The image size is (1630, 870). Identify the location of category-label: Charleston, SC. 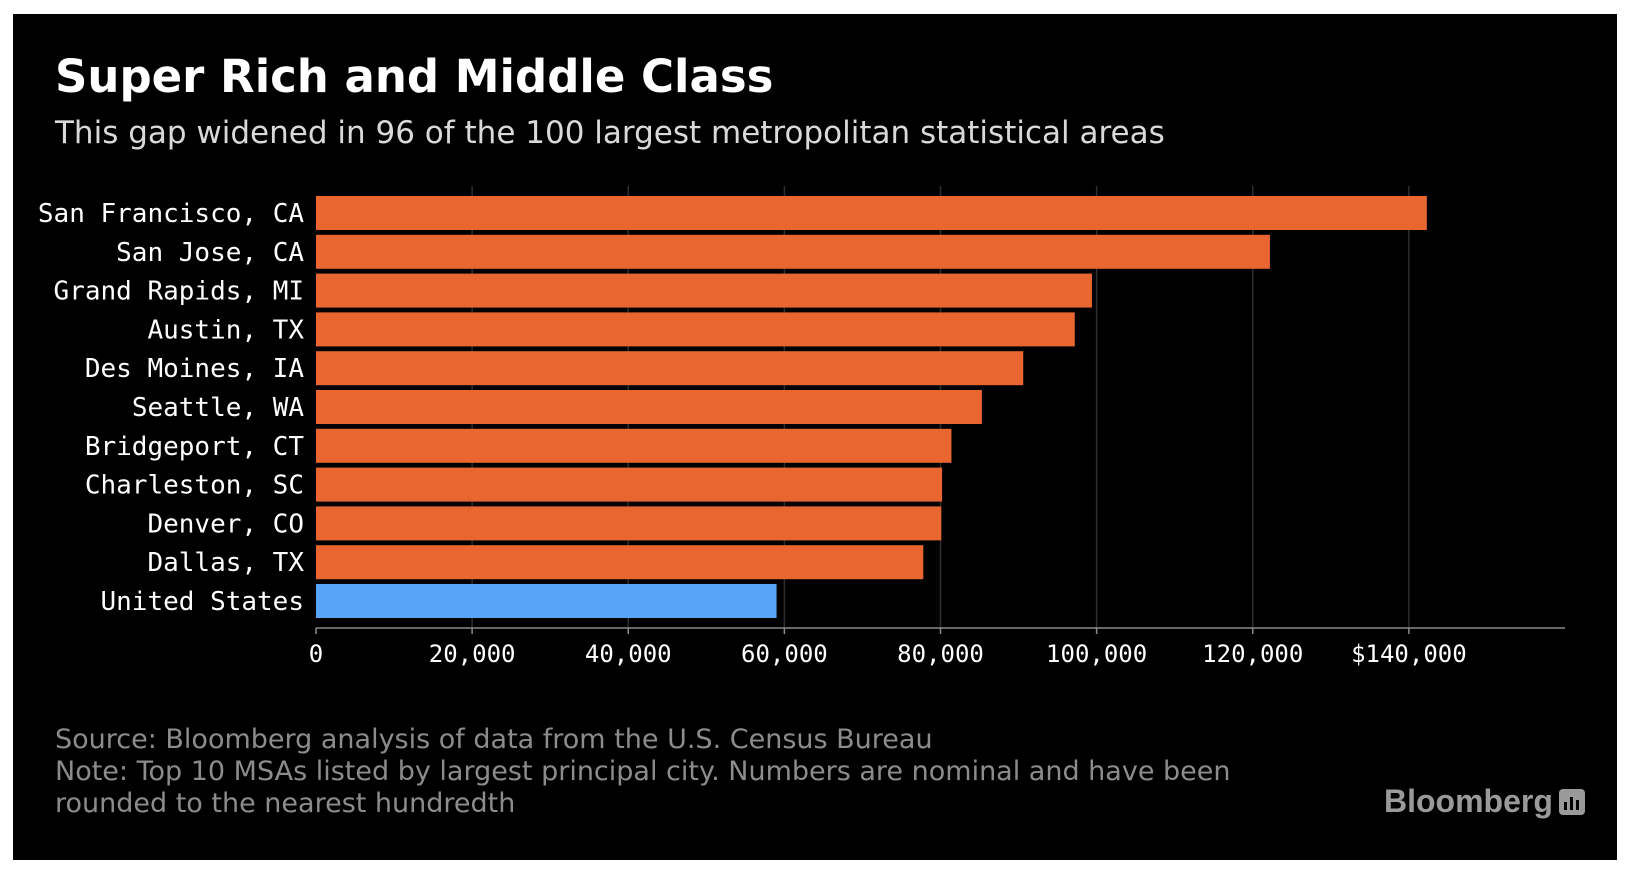
(194, 486).